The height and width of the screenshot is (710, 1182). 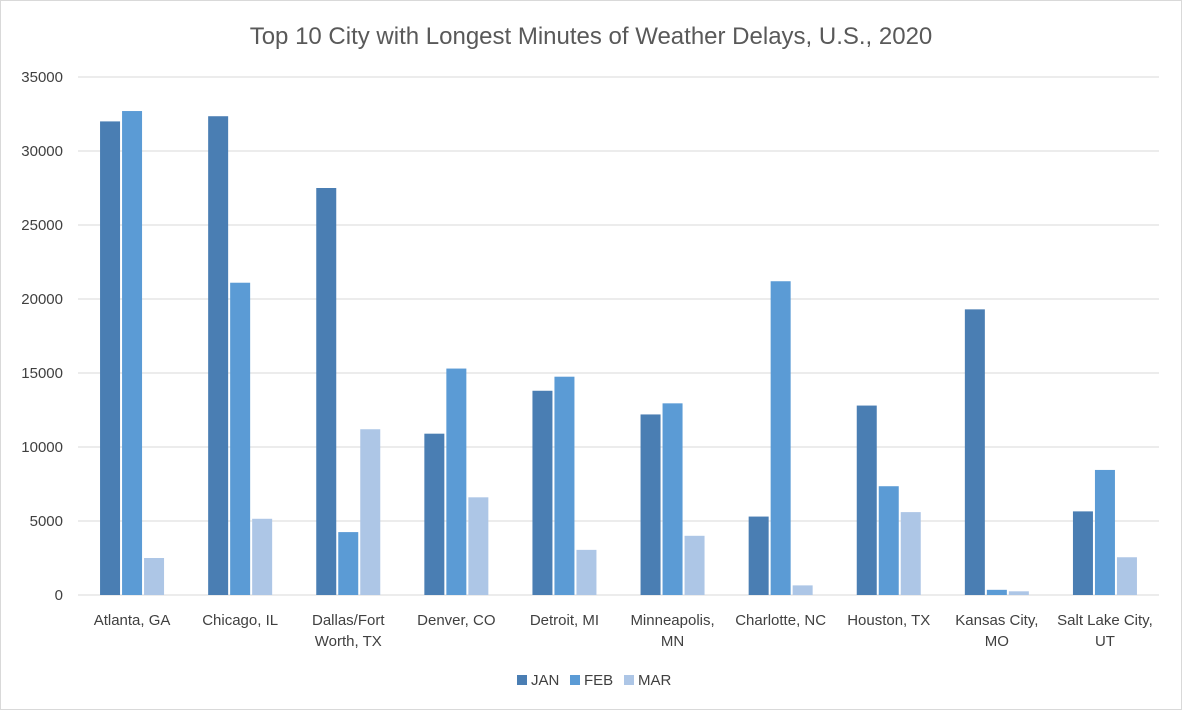 I want to click on x-category-label: Detroit, MI, so click(x=564, y=620).